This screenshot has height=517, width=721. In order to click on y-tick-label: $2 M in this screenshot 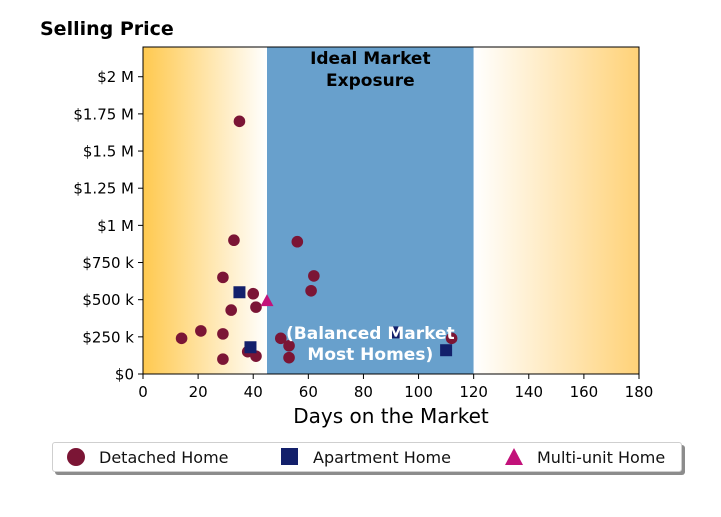, I will do `click(115, 77)`.